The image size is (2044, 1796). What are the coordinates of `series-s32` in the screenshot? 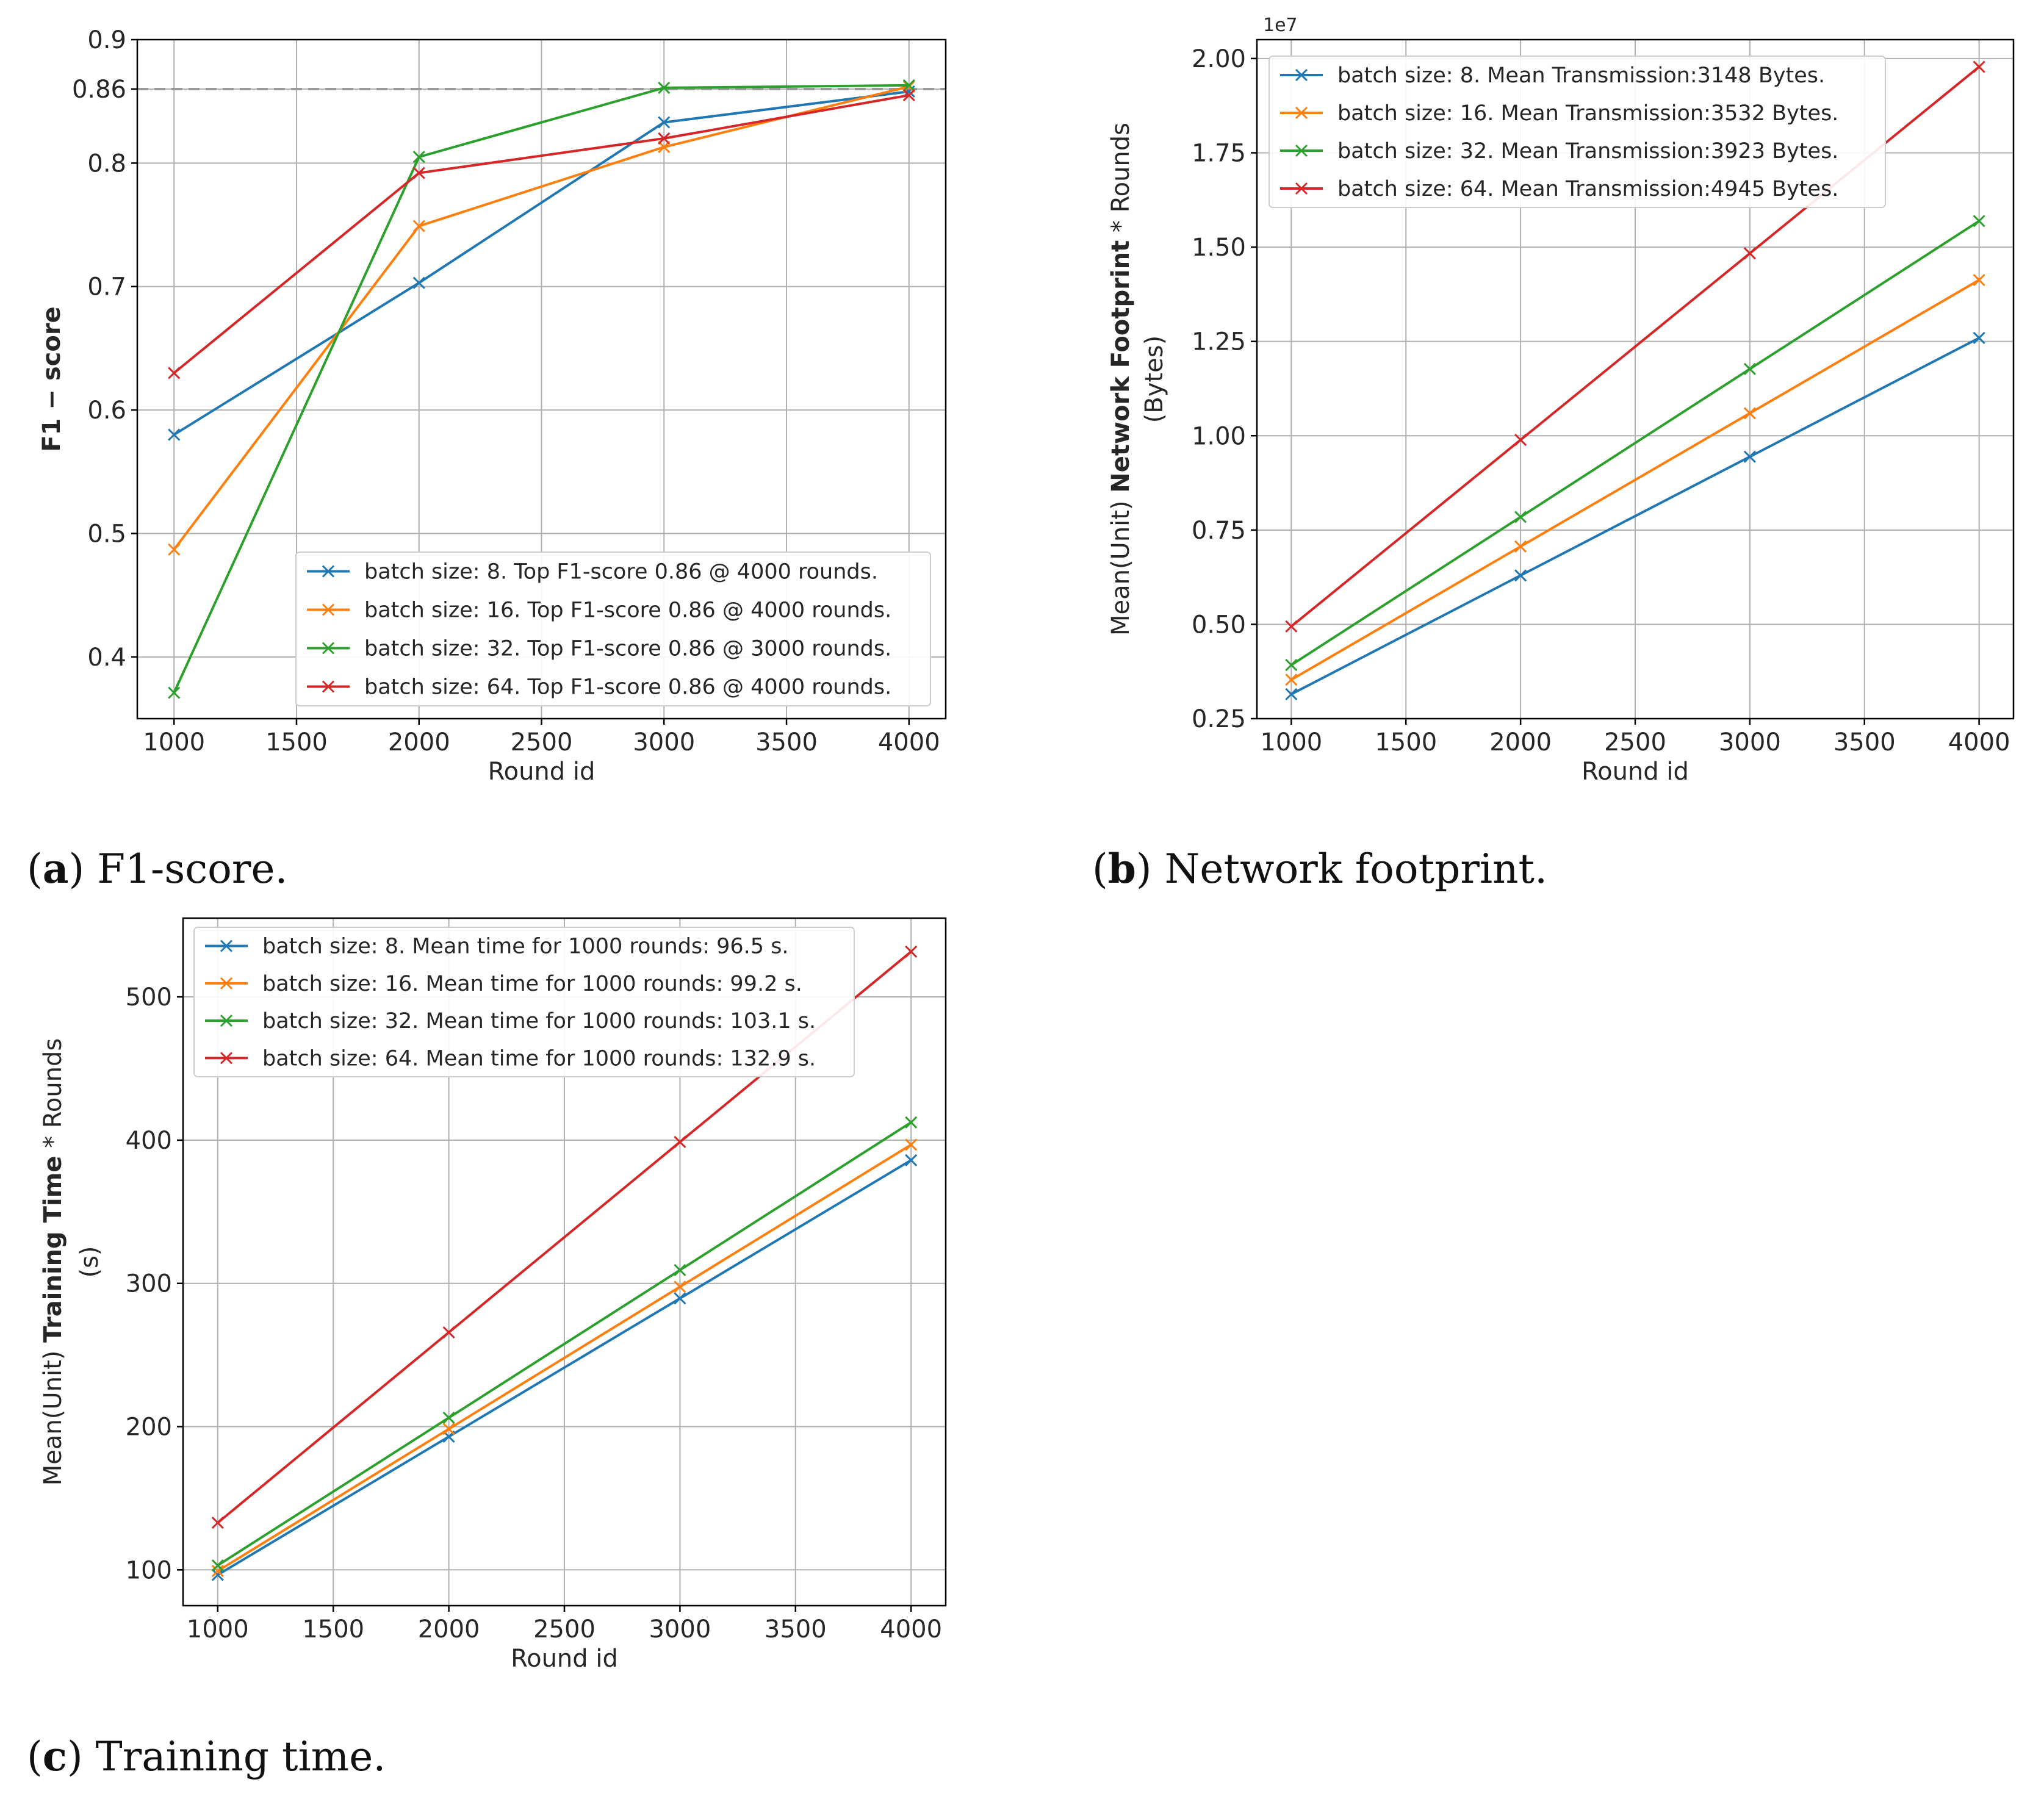 It's located at (542, 389).